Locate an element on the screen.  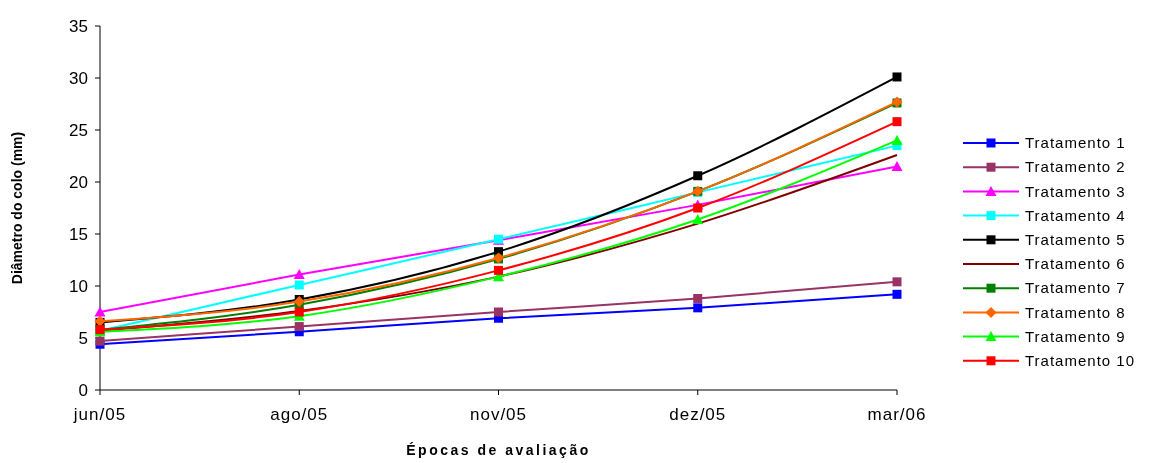
legend-label: Tratamento 6 is located at coordinates (1075, 264).